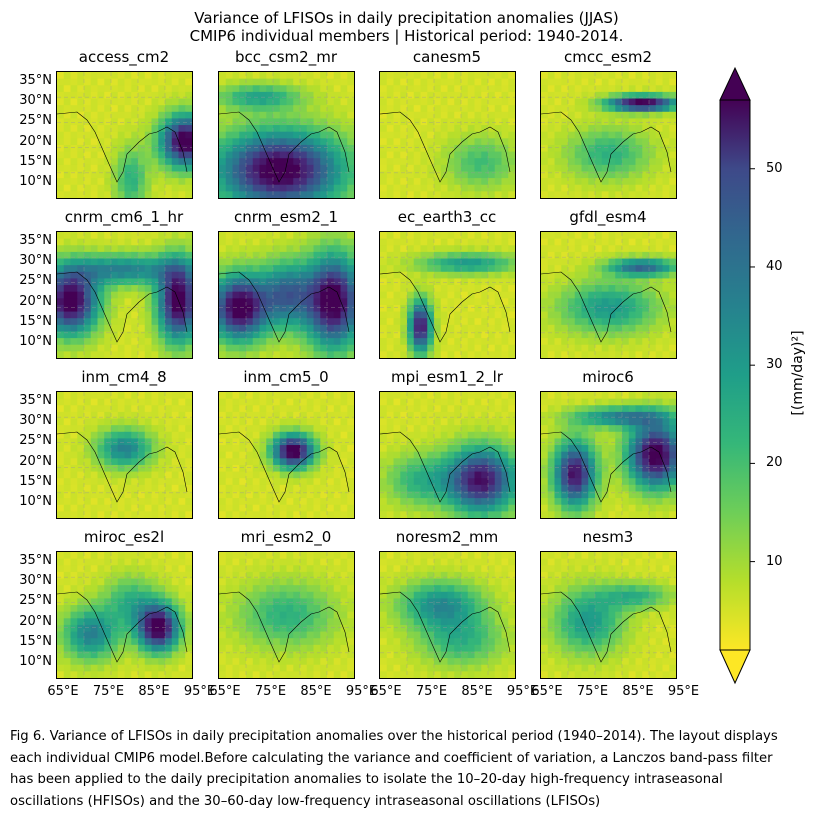 The image size is (813, 816). Describe the element at coordinates (606, 147) in the screenshot. I see `coastline` at that location.